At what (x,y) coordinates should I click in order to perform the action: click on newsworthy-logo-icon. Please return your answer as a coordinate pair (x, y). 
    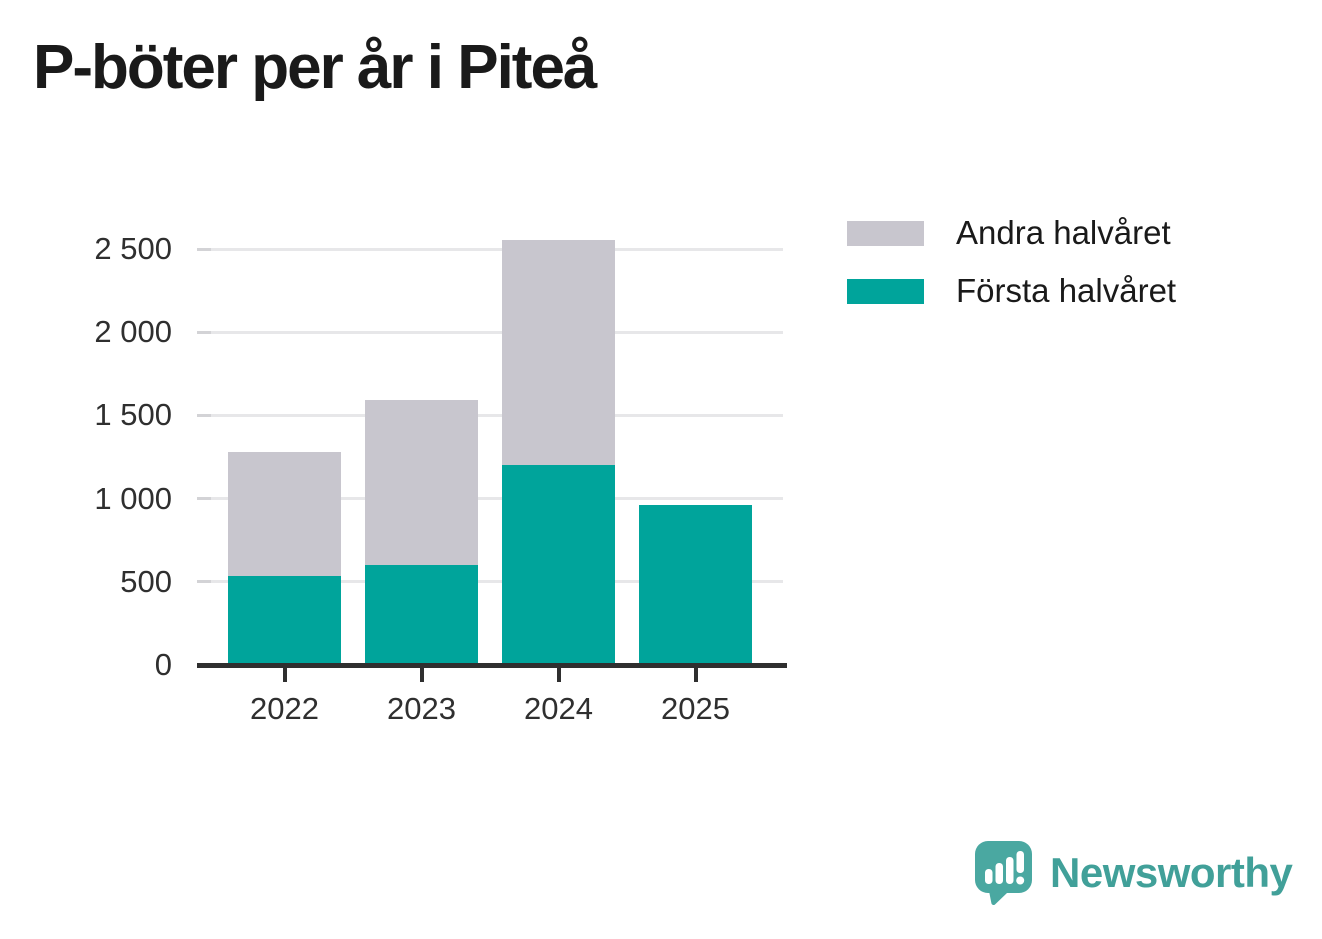
    Looking at the image, I should click on (1003, 873).